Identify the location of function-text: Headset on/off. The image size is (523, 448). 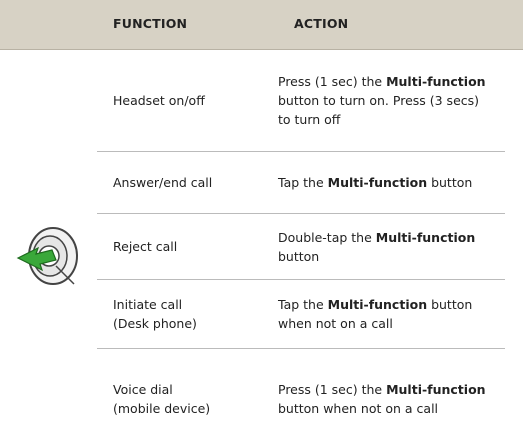
(159, 100).